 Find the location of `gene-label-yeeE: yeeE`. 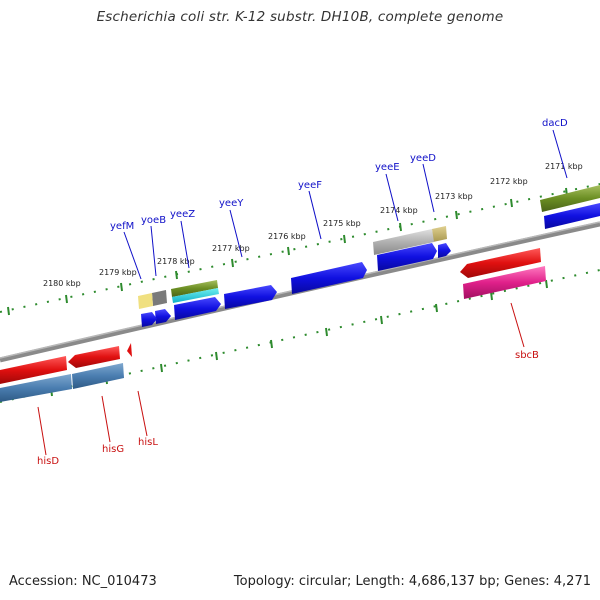

gene-label-yeeE: yeeE is located at coordinates (387, 167).